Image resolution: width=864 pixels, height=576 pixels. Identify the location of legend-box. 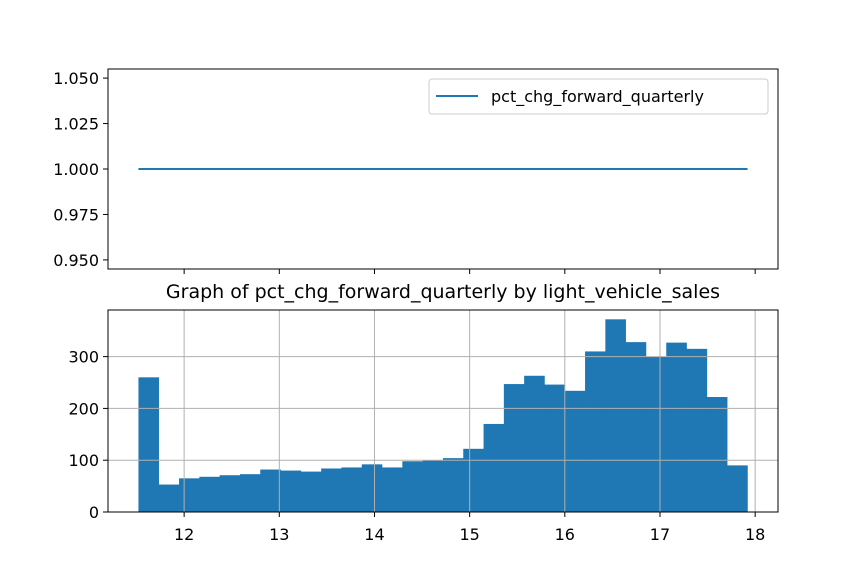
(598, 96).